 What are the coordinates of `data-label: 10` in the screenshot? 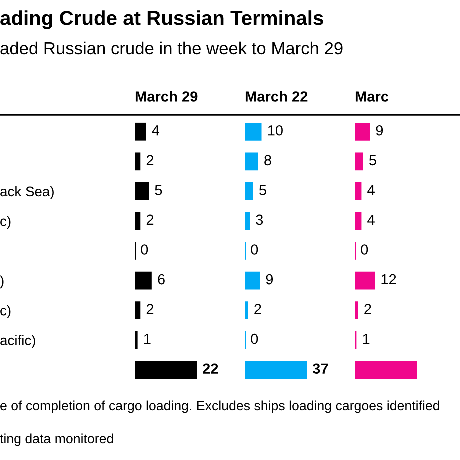 It's located at (275, 130).